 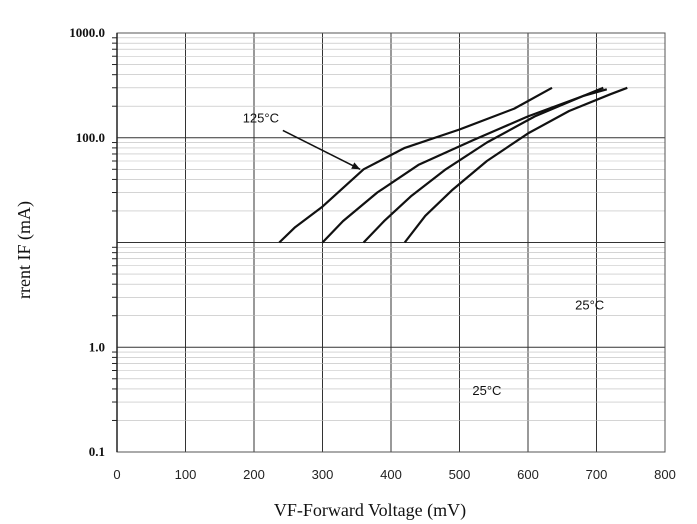 I want to click on x-tick-label: 200, so click(x=254, y=474).